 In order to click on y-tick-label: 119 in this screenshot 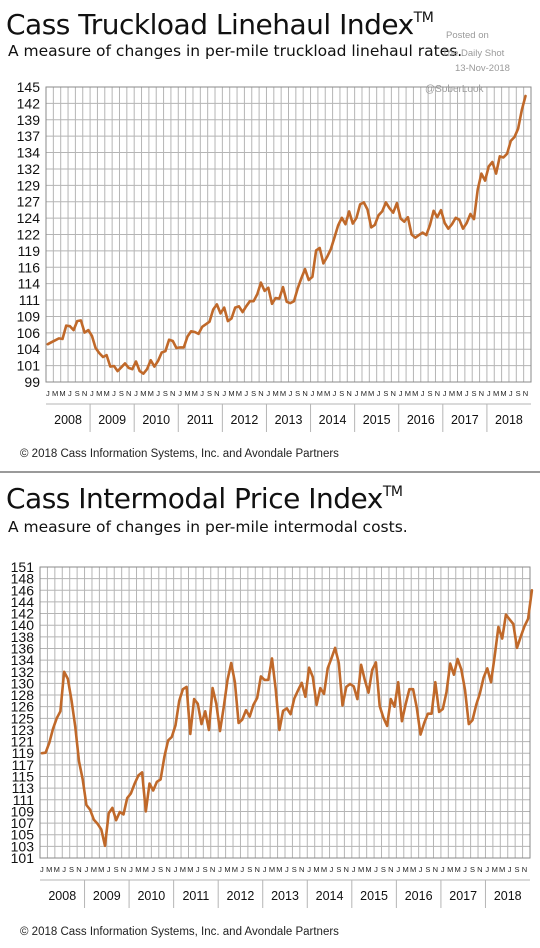, I will do `click(29, 251)`.